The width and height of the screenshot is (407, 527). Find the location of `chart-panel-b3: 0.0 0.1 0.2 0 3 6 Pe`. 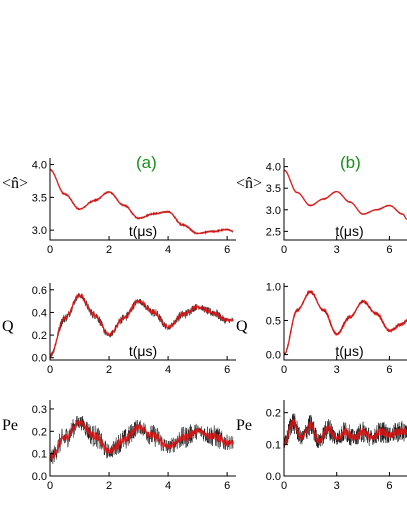

chart-panel-b3: 0.0 0.1 0.2 0 3 6 Pe is located at coordinates (321, 446).